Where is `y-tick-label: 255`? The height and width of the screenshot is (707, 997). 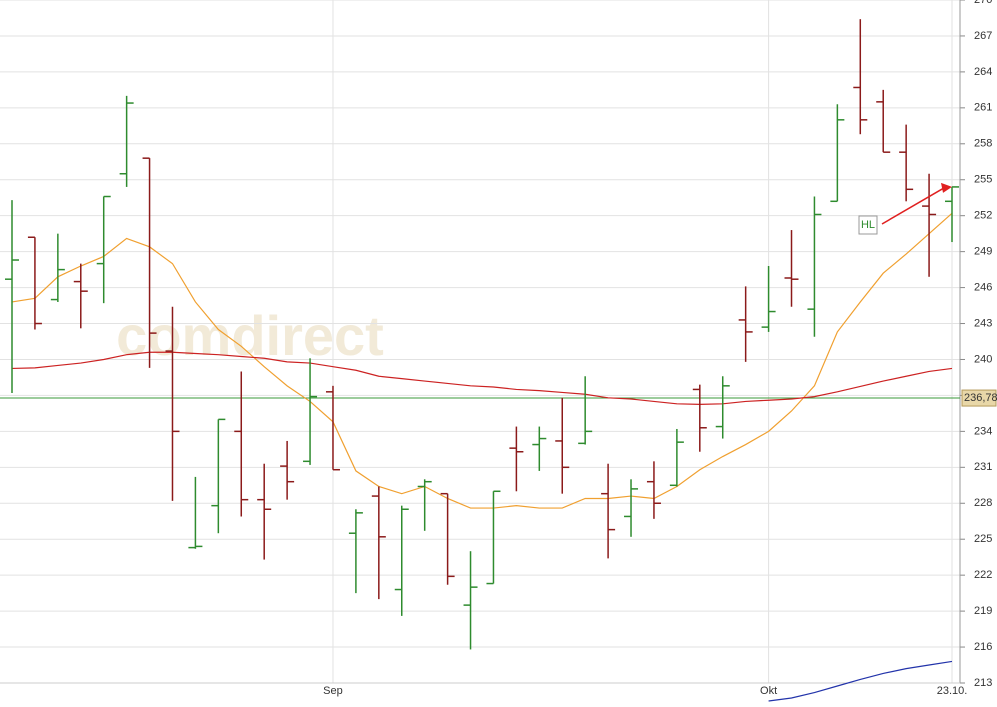 y-tick-label: 255 is located at coordinates (983, 180).